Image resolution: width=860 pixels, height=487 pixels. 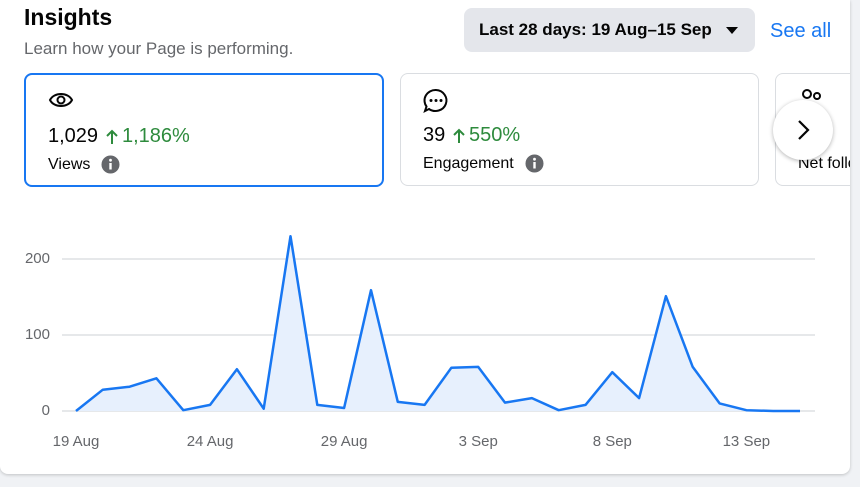 I want to click on metric-value: 39, so click(x=434, y=135).